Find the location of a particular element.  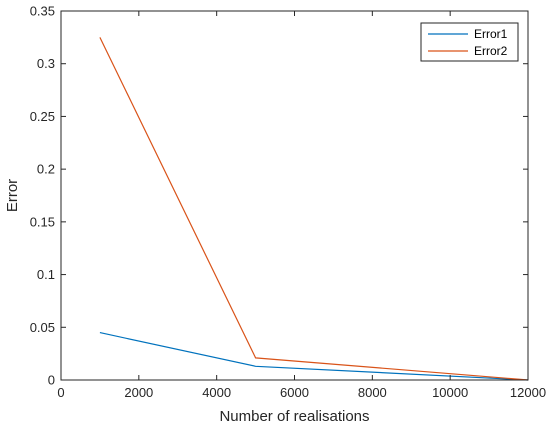

y-tick-label: 0 is located at coordinates (51, 380).